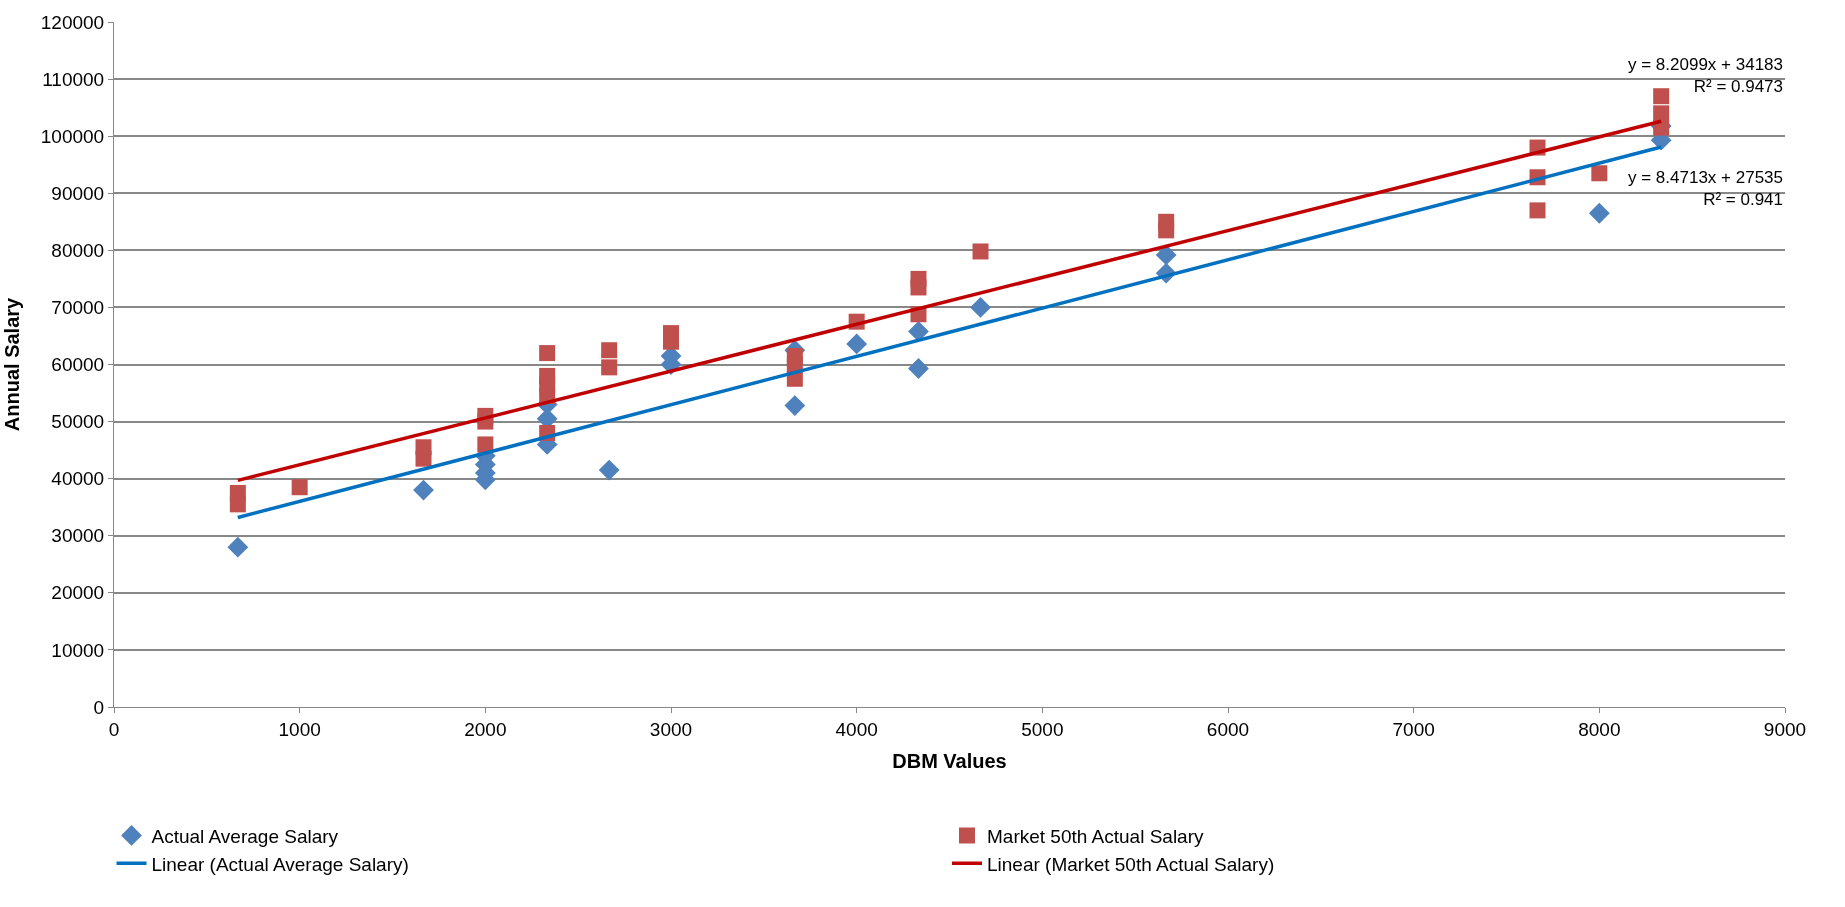 The width and height of the screenshot is (1845, 907). What do you see at coordinates (72, 22) in the screenshot?
I see `y-tick-label: 120000` at bounding box center [72, 22].